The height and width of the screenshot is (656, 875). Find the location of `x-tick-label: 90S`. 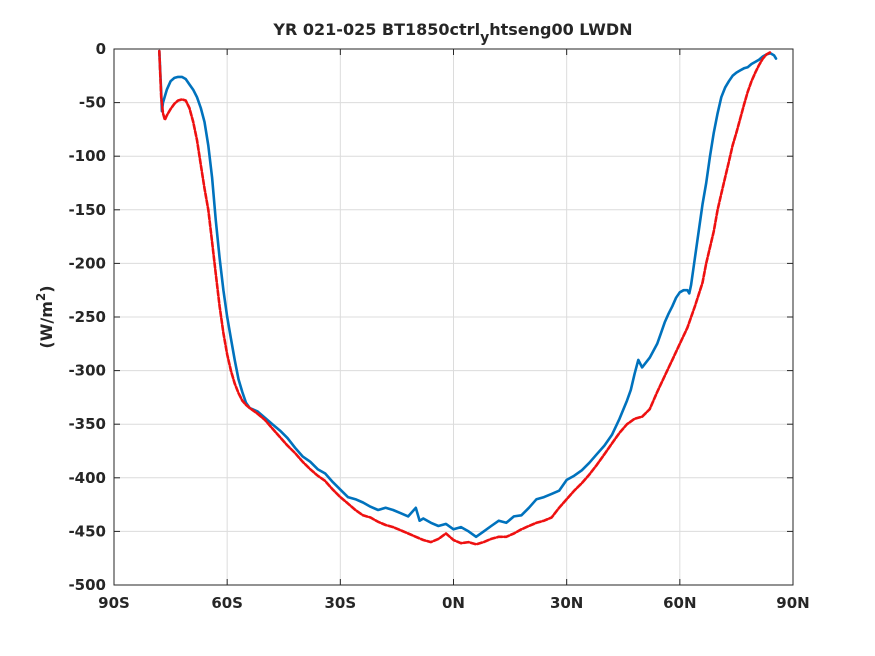

x-tick-label: 90S is located at coordinates (114, 603).